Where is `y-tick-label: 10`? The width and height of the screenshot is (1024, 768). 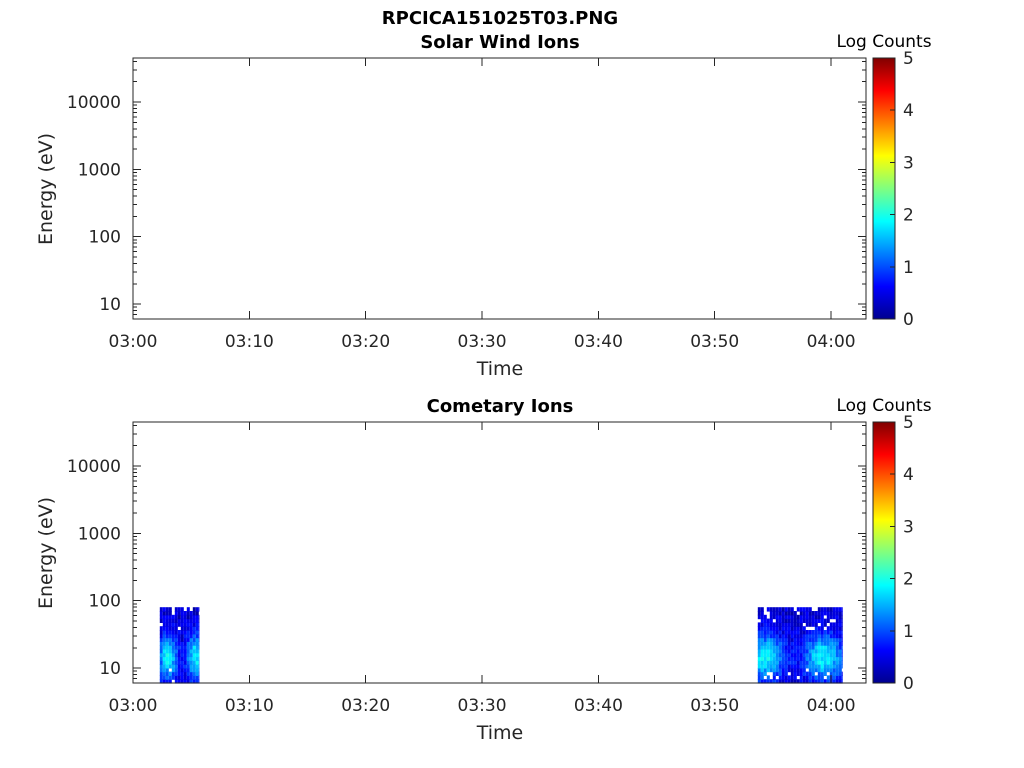
y-tick-label: 10 is located at coordinates (110, 305).